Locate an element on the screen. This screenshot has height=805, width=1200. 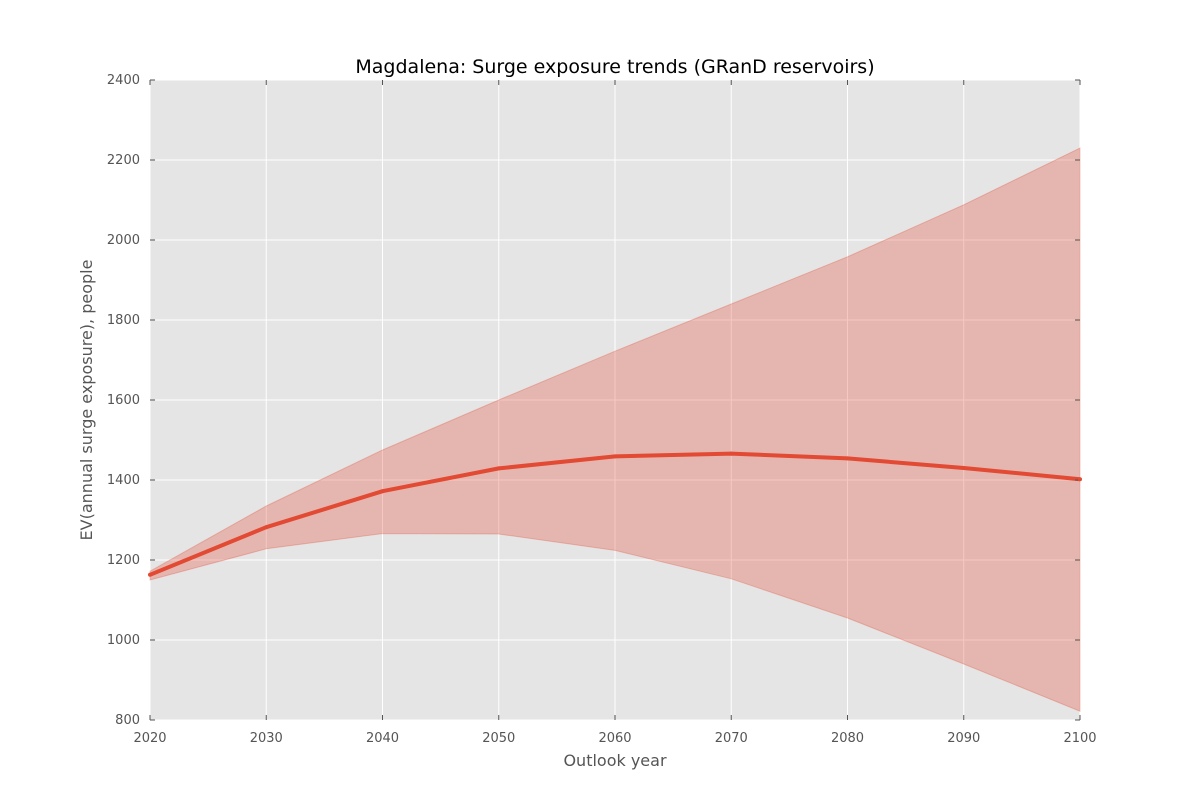
y-tick-label: 1600 is located at coordinates (123, 400).